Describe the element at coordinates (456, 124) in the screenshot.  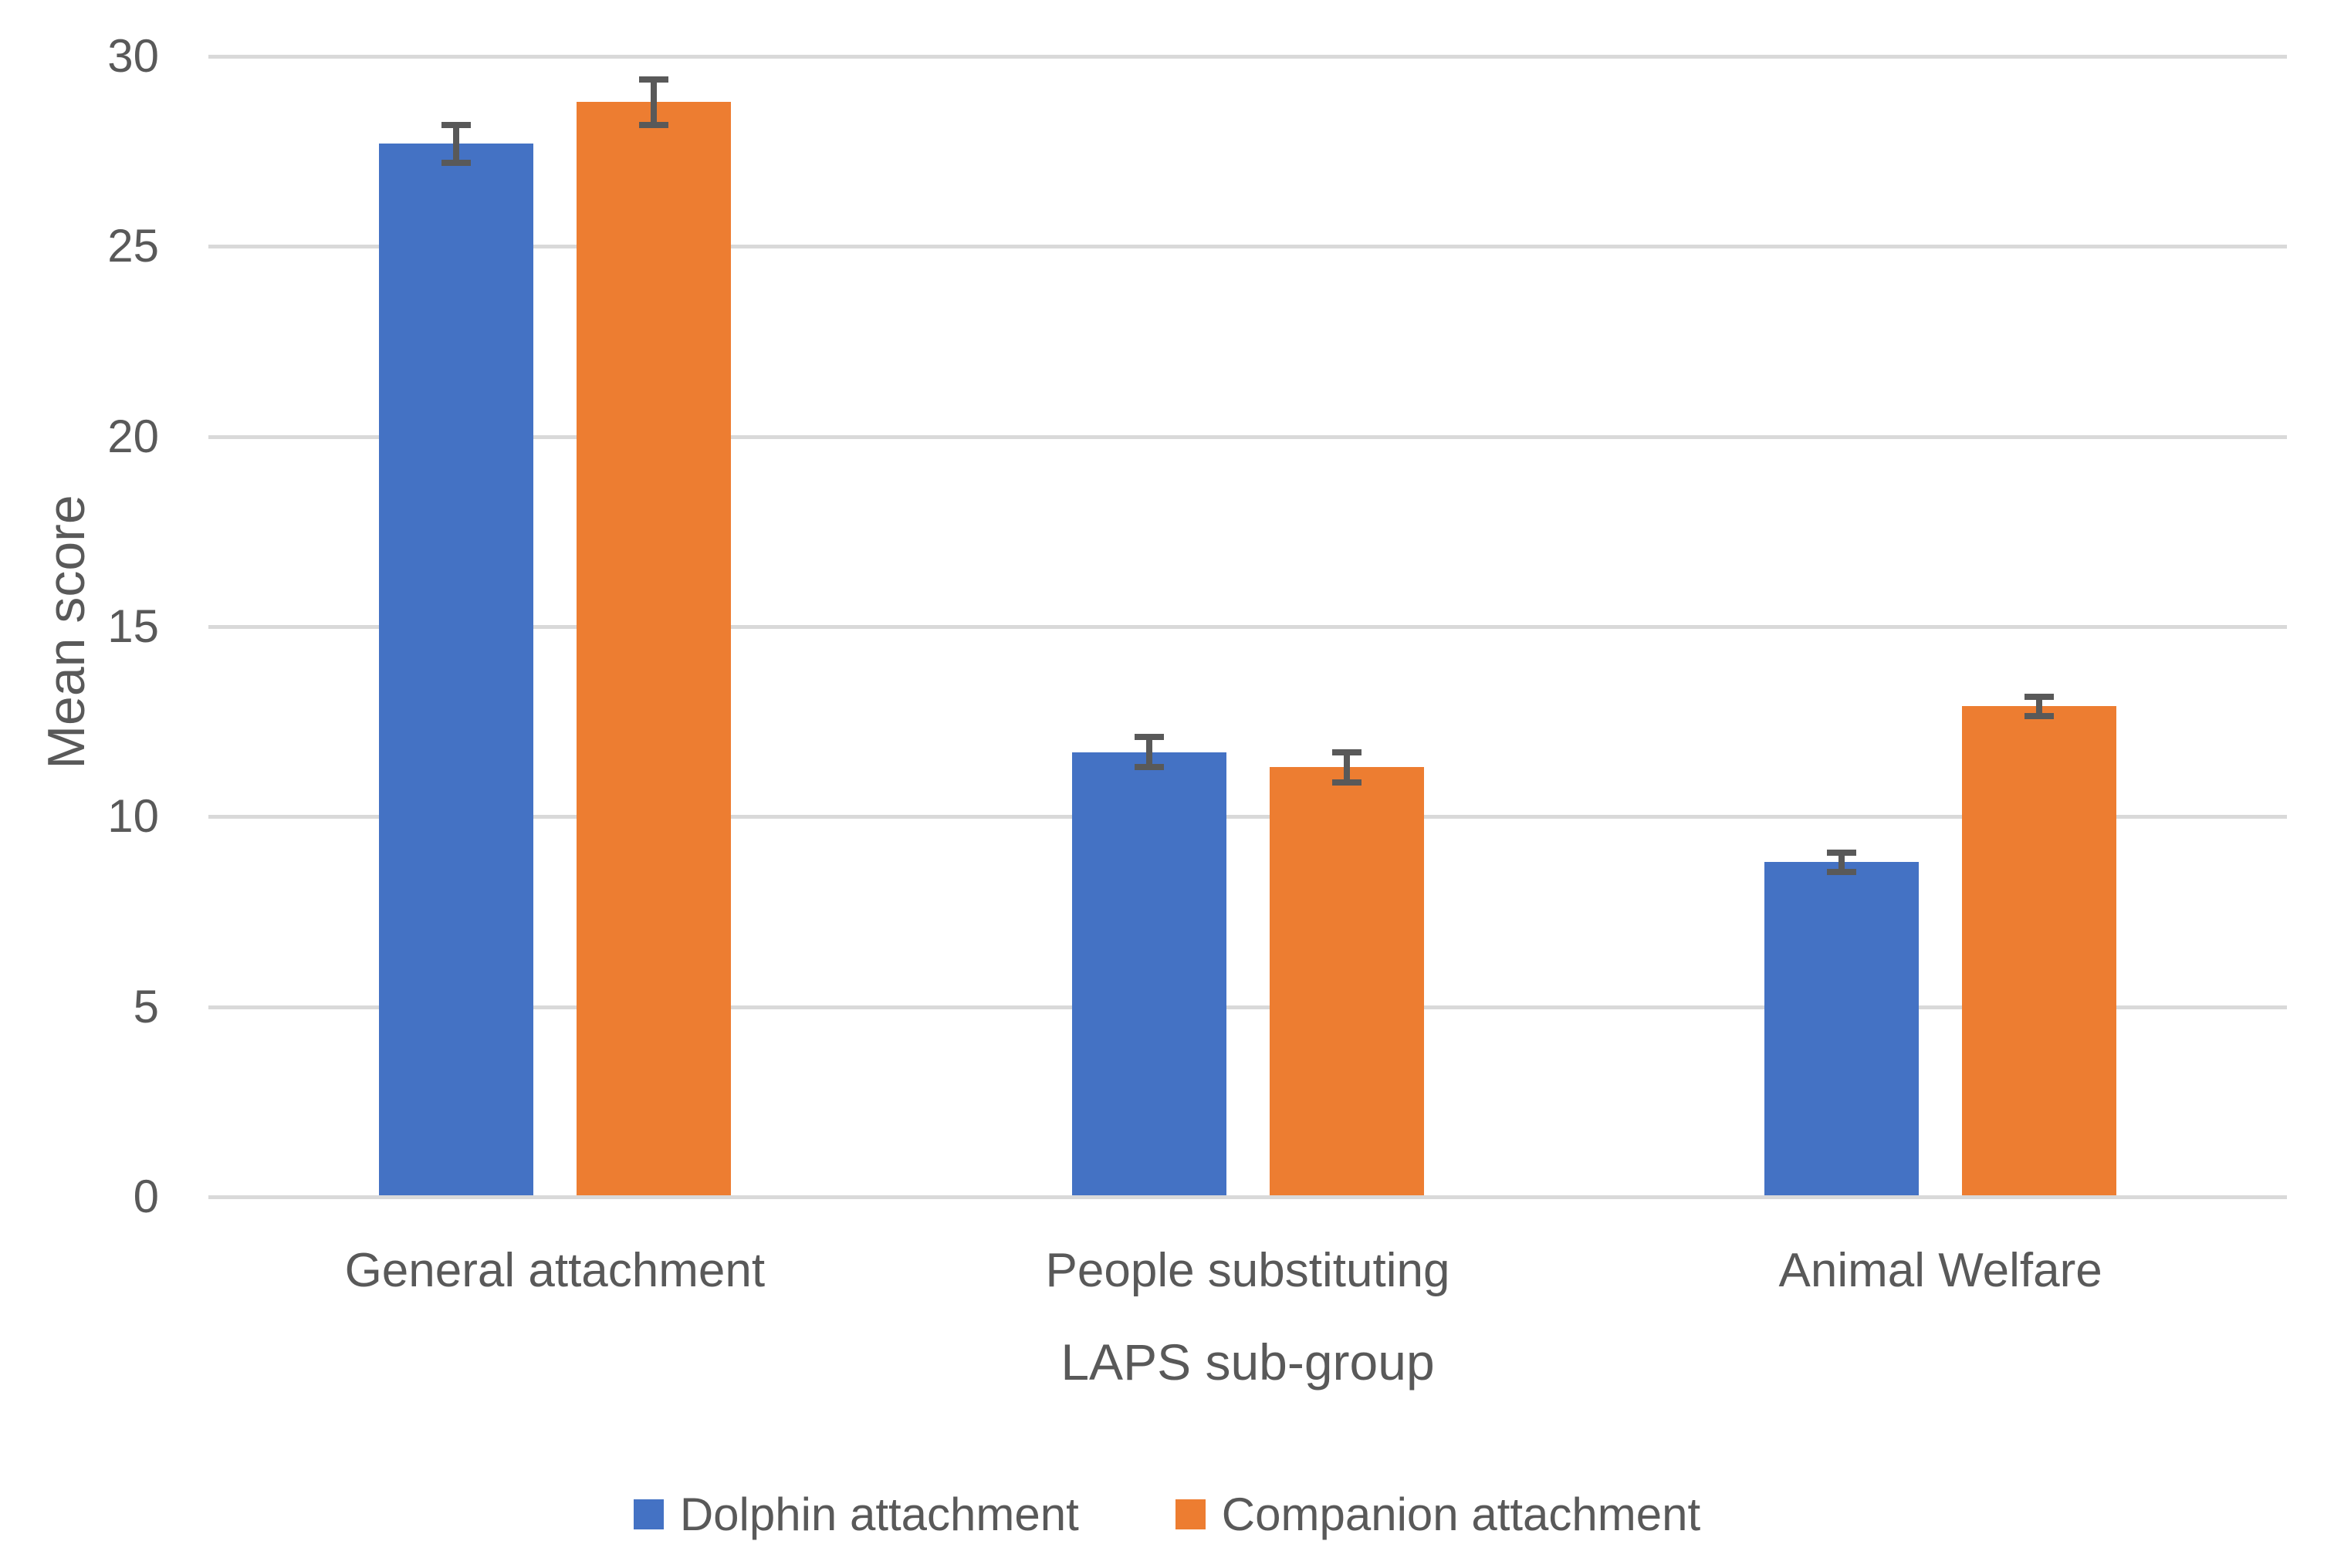
I see `error-cap-top-dolphin-attachment-general-attachment` at that location.